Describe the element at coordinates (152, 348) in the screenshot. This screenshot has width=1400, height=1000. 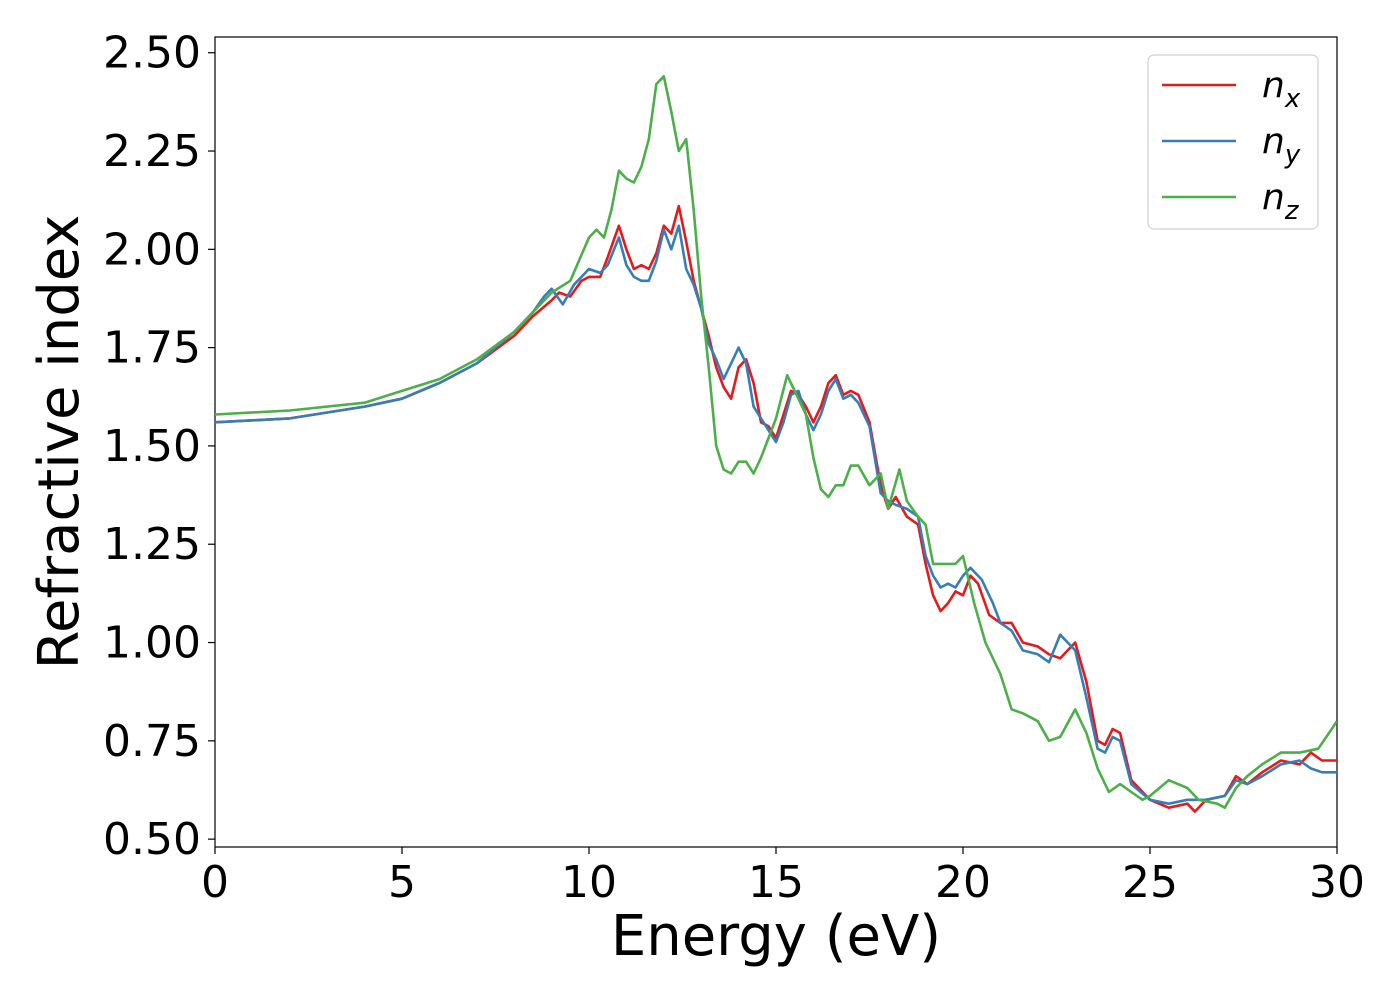
I see `y-tick-label: 1.75` at that location.